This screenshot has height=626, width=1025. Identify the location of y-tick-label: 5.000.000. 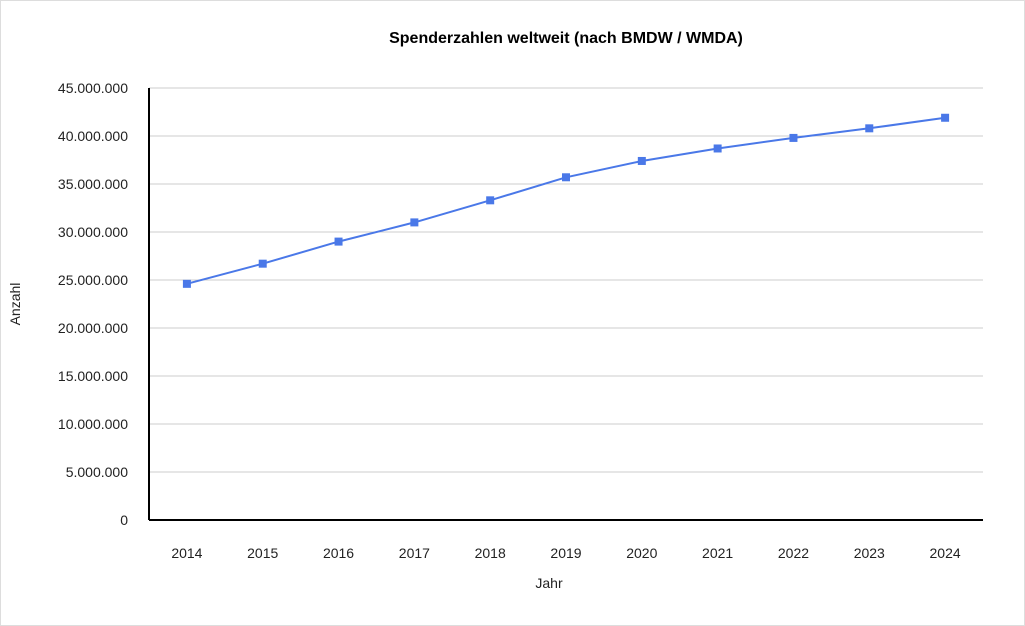
(97, 472).